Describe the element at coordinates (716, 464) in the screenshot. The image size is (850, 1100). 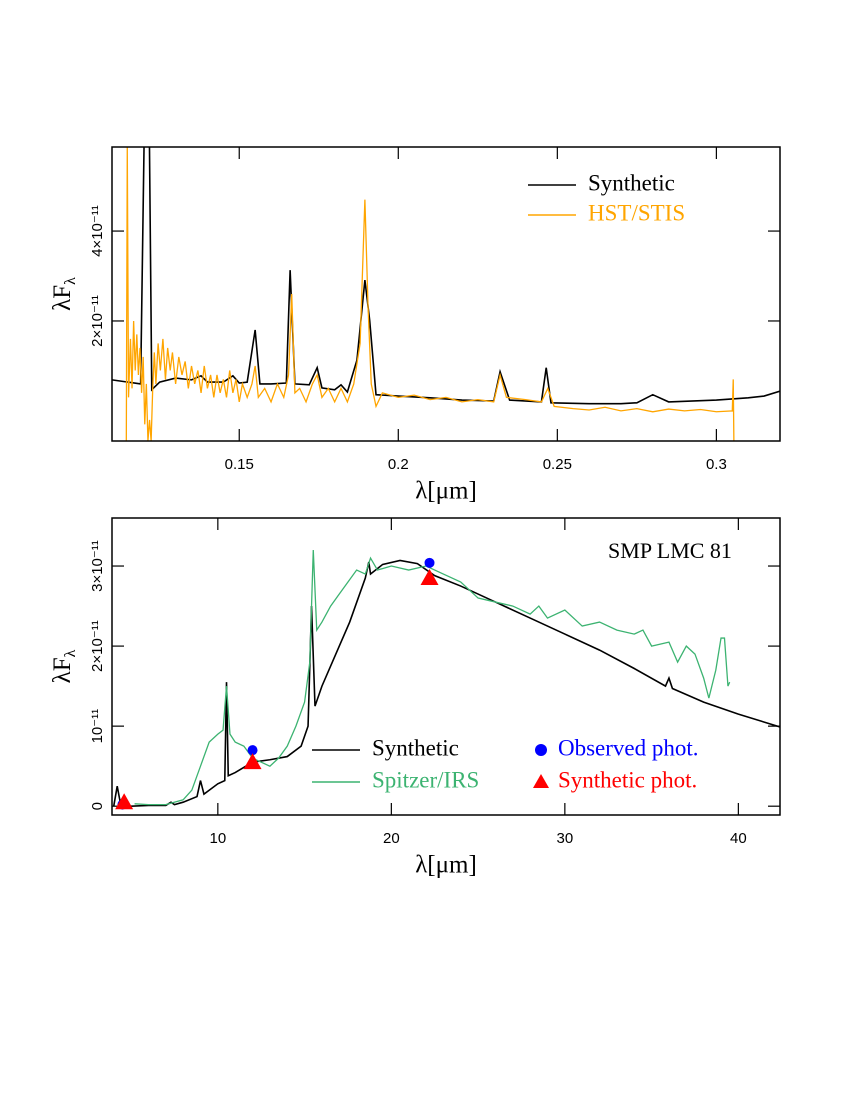
I see `x-tick-label: 0.3` at that location.